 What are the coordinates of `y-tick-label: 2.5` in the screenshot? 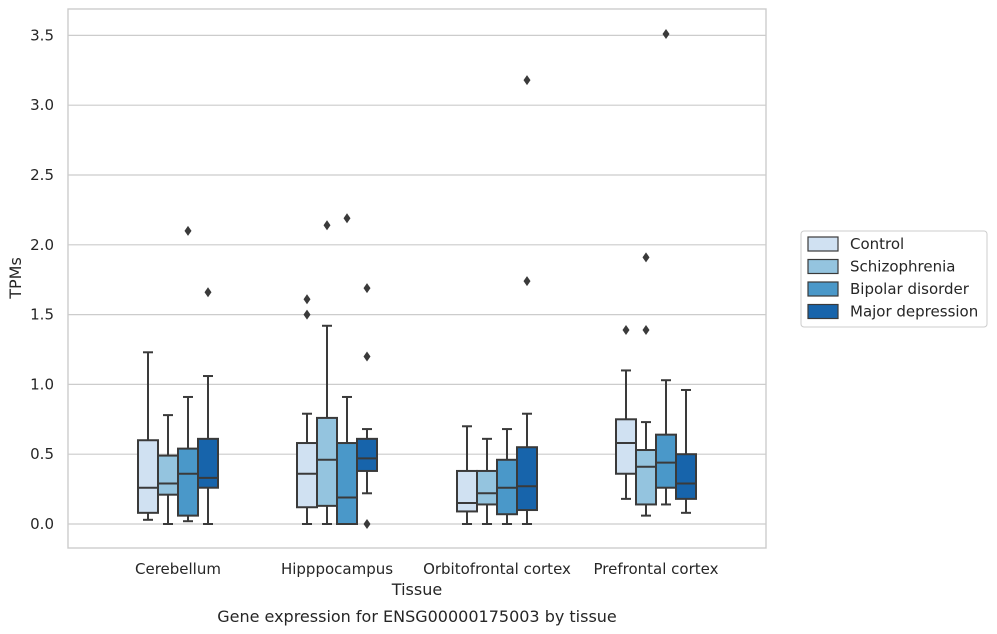 It's located at (42, 175).